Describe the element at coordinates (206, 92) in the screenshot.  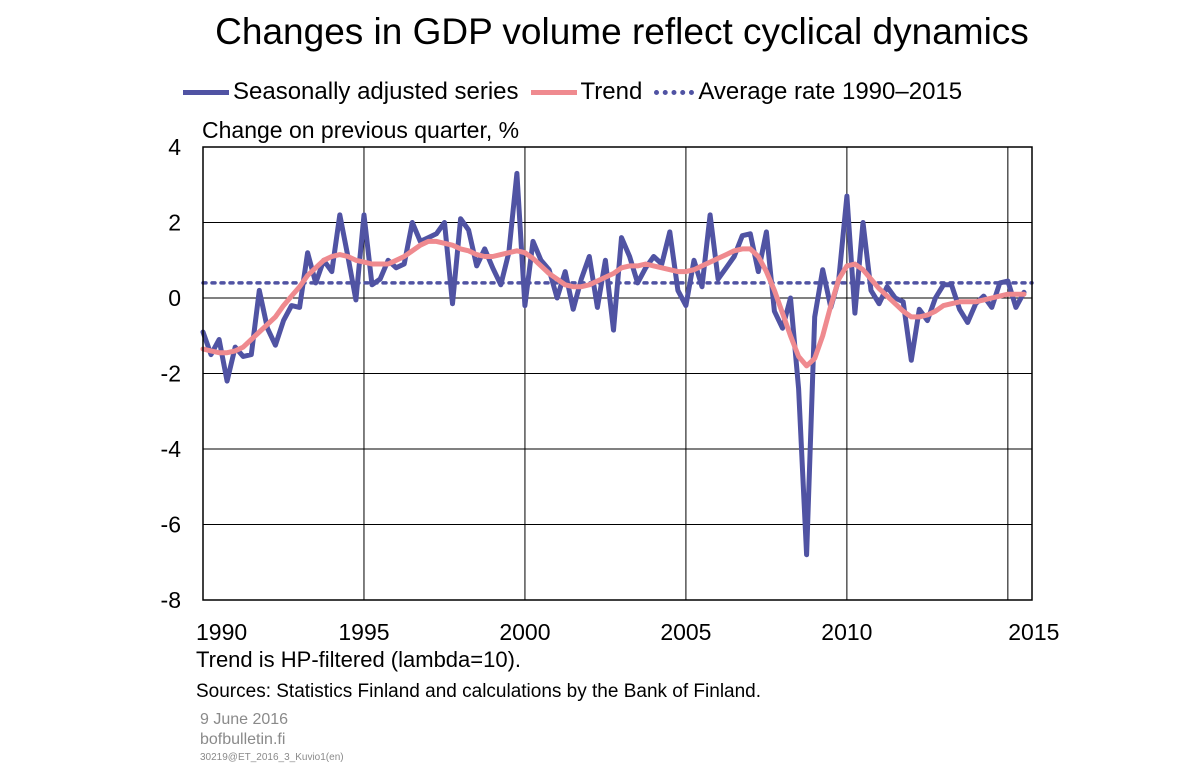
I see `legend-swatch-solid-blue` at that location.